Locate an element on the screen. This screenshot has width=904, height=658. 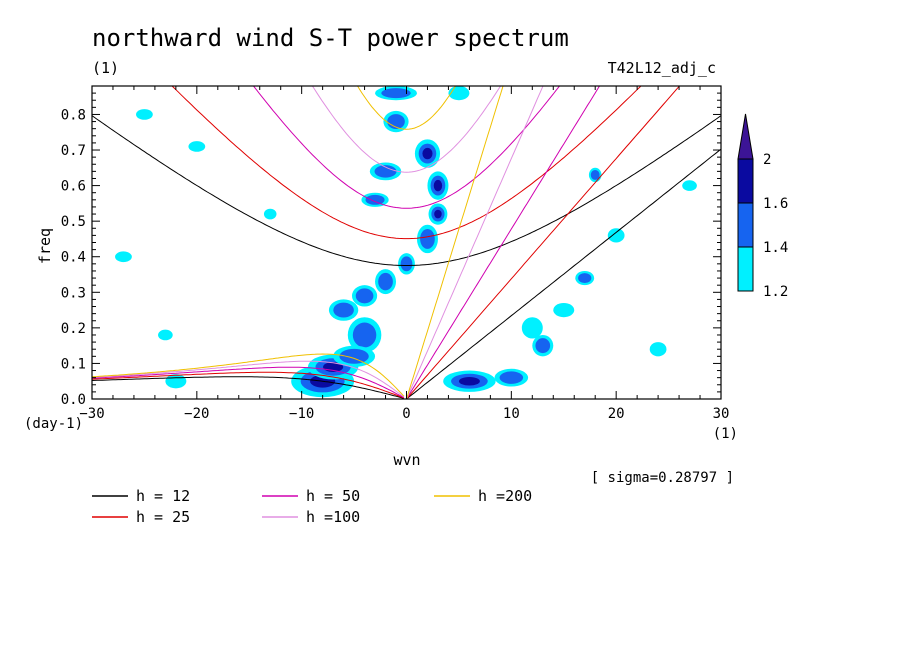
colorbar-label: 1.6 is located at coordinates (775, 204).